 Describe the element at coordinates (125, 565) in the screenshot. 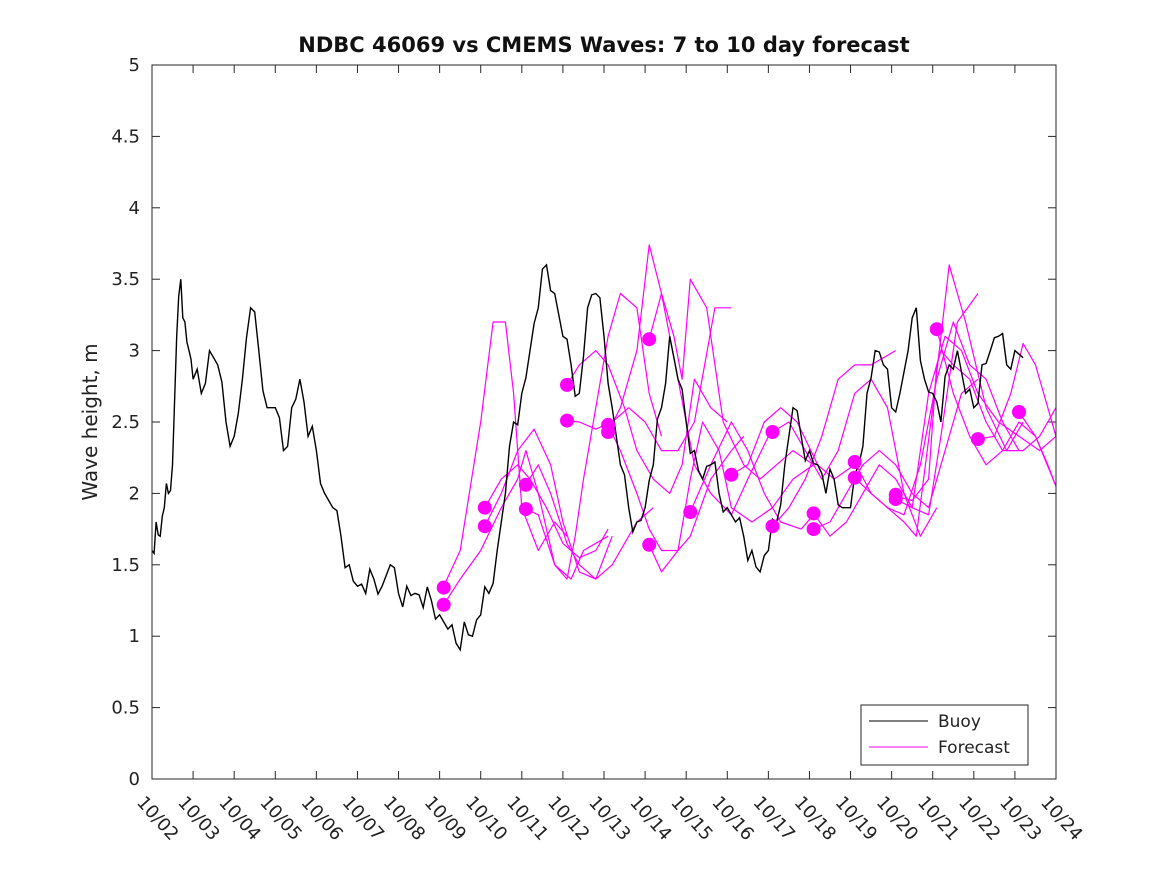

I see `y-tick-label: 1.5` at that location.